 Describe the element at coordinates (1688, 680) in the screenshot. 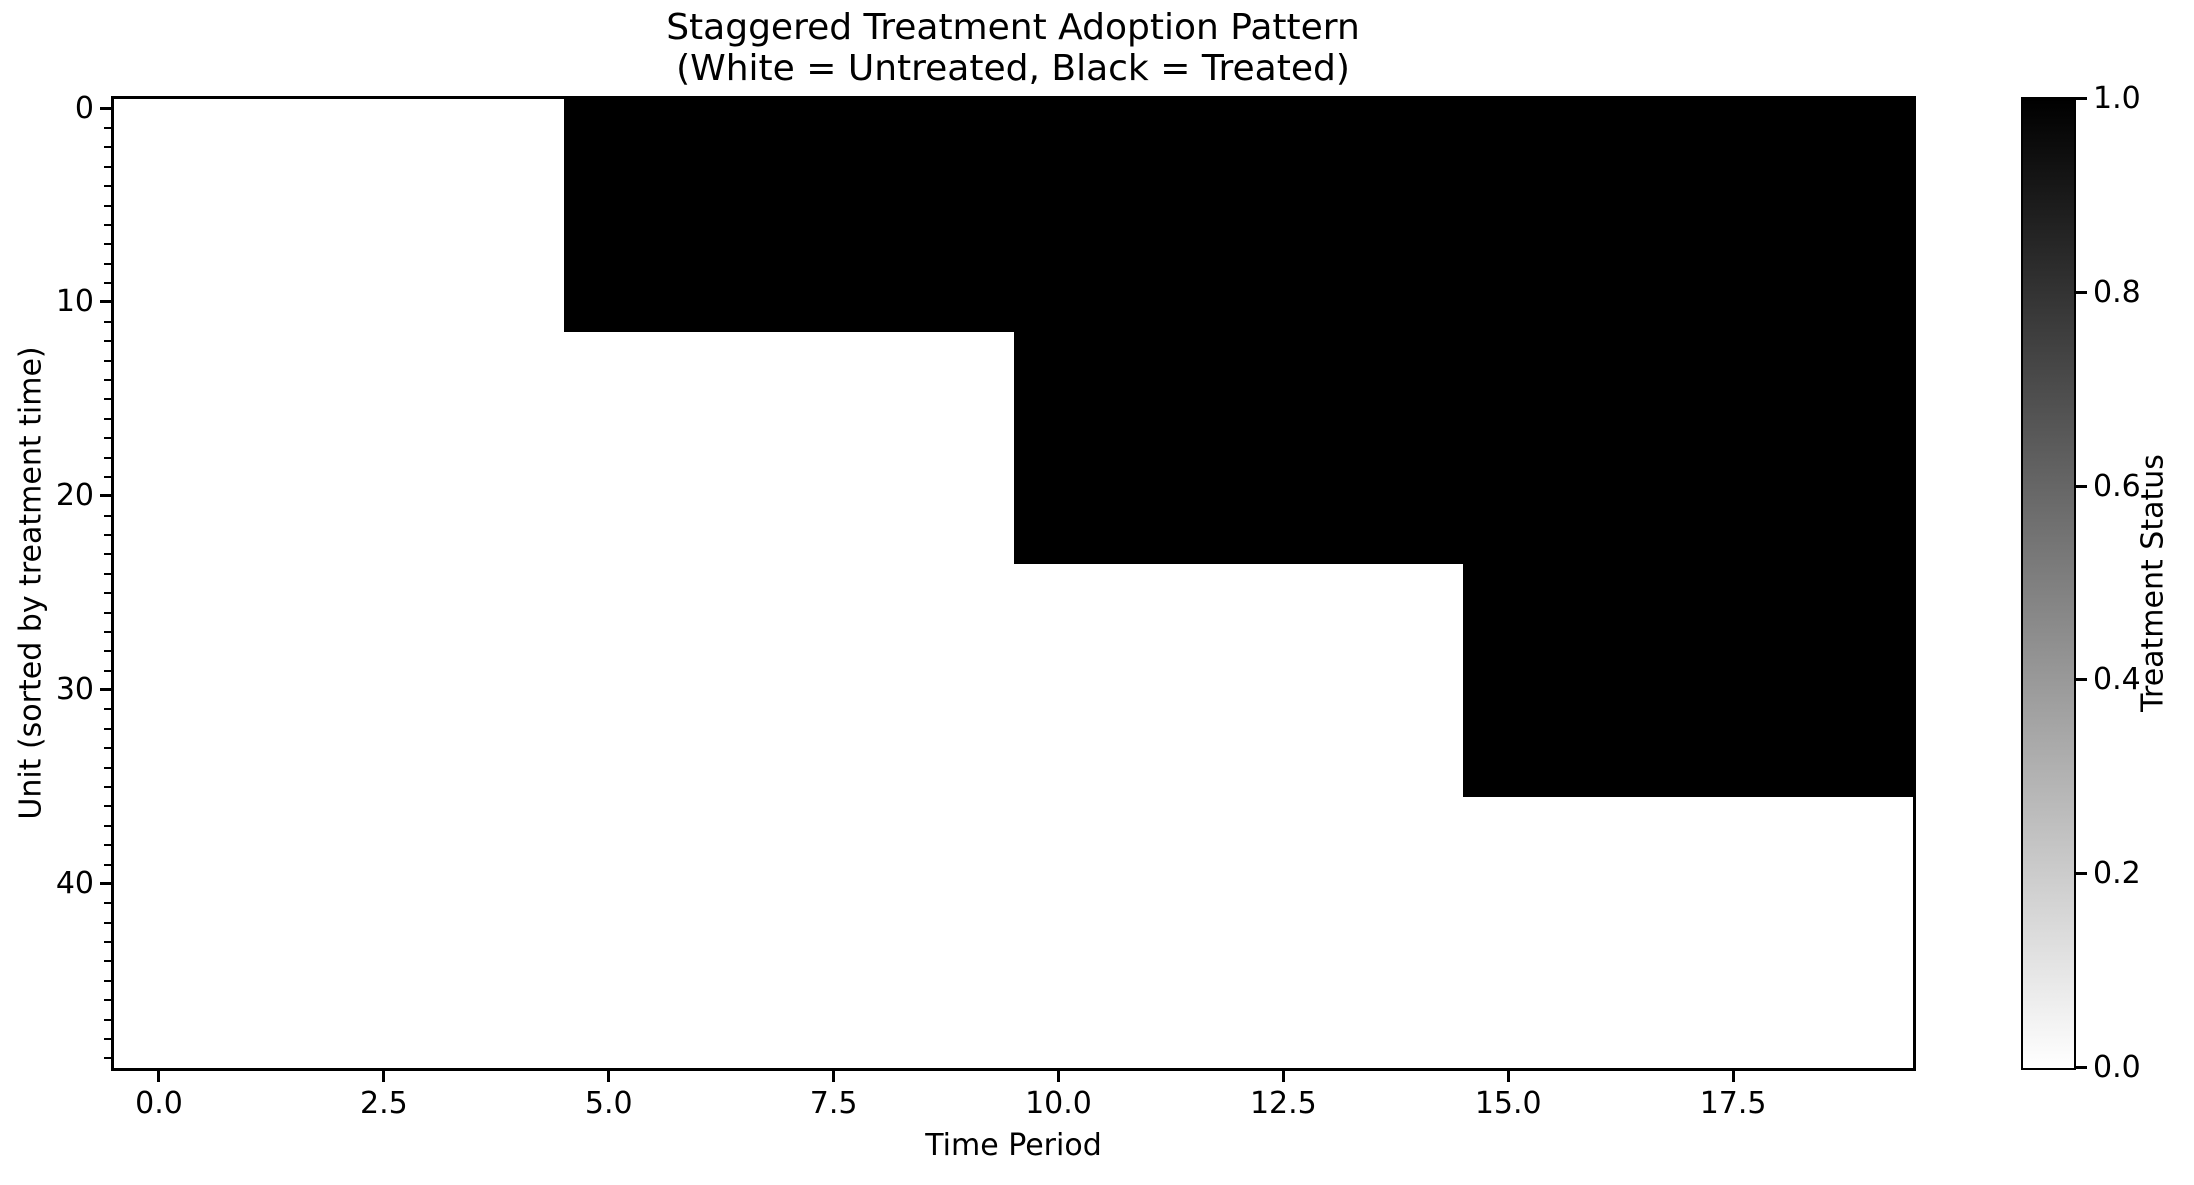

I see `treatment-band-cohort-late` at that location.